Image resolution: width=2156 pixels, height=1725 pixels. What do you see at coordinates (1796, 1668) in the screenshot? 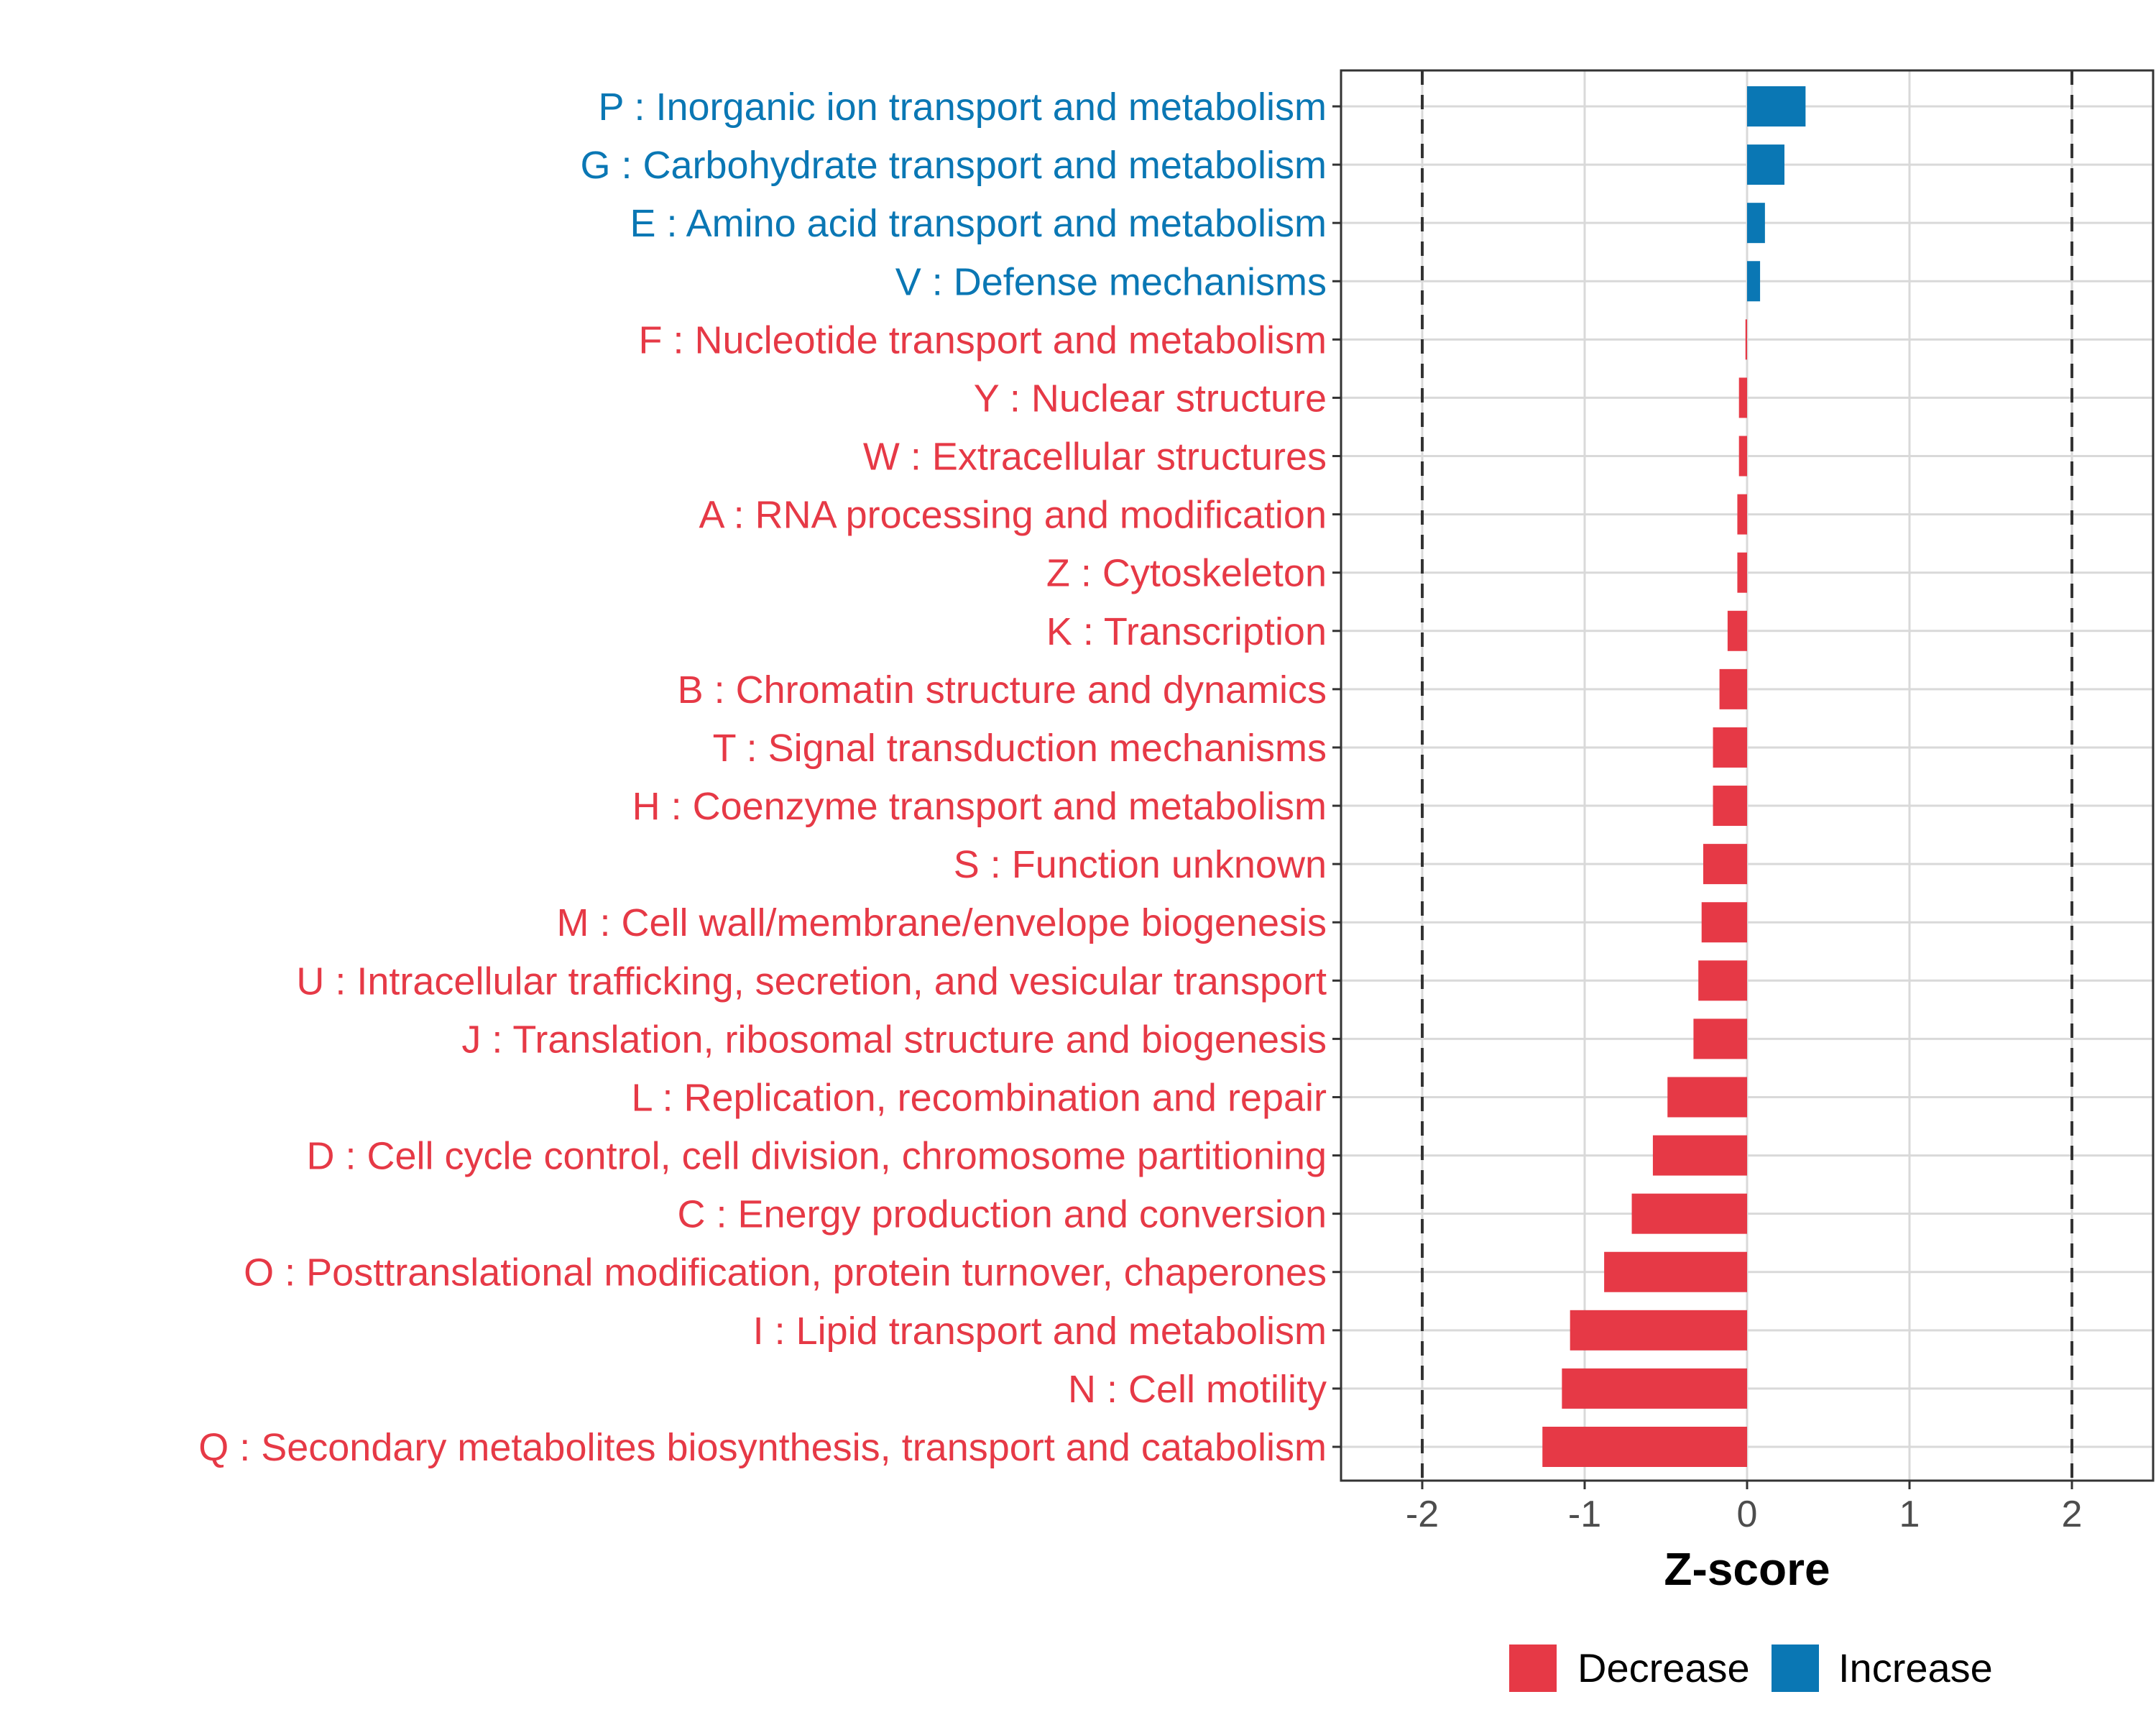
I see `legend-swatch-increase` at bounding box center [1796, 1668].